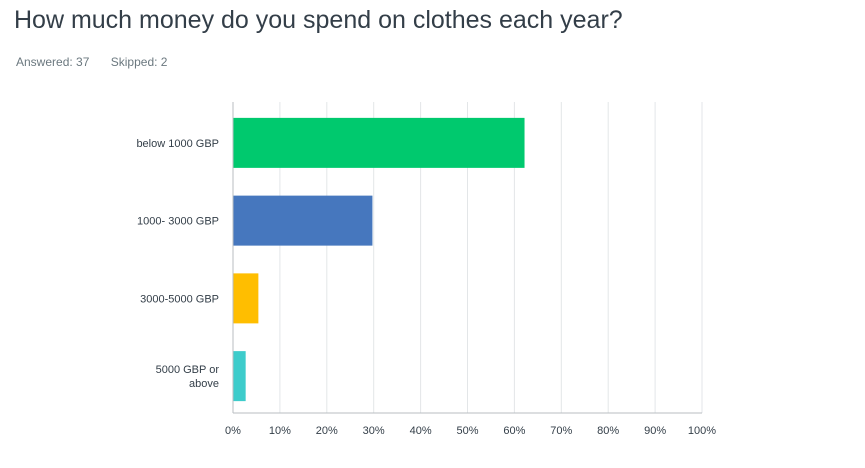  I want to click on answered-count: 37, so click(83, 62).